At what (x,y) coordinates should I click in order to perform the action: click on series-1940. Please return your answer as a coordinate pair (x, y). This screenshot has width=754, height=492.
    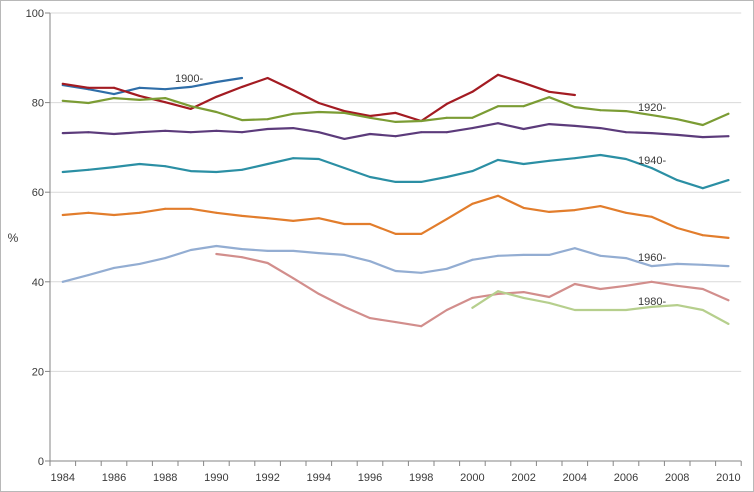
    Looking at the image, I should click on (395, 171).